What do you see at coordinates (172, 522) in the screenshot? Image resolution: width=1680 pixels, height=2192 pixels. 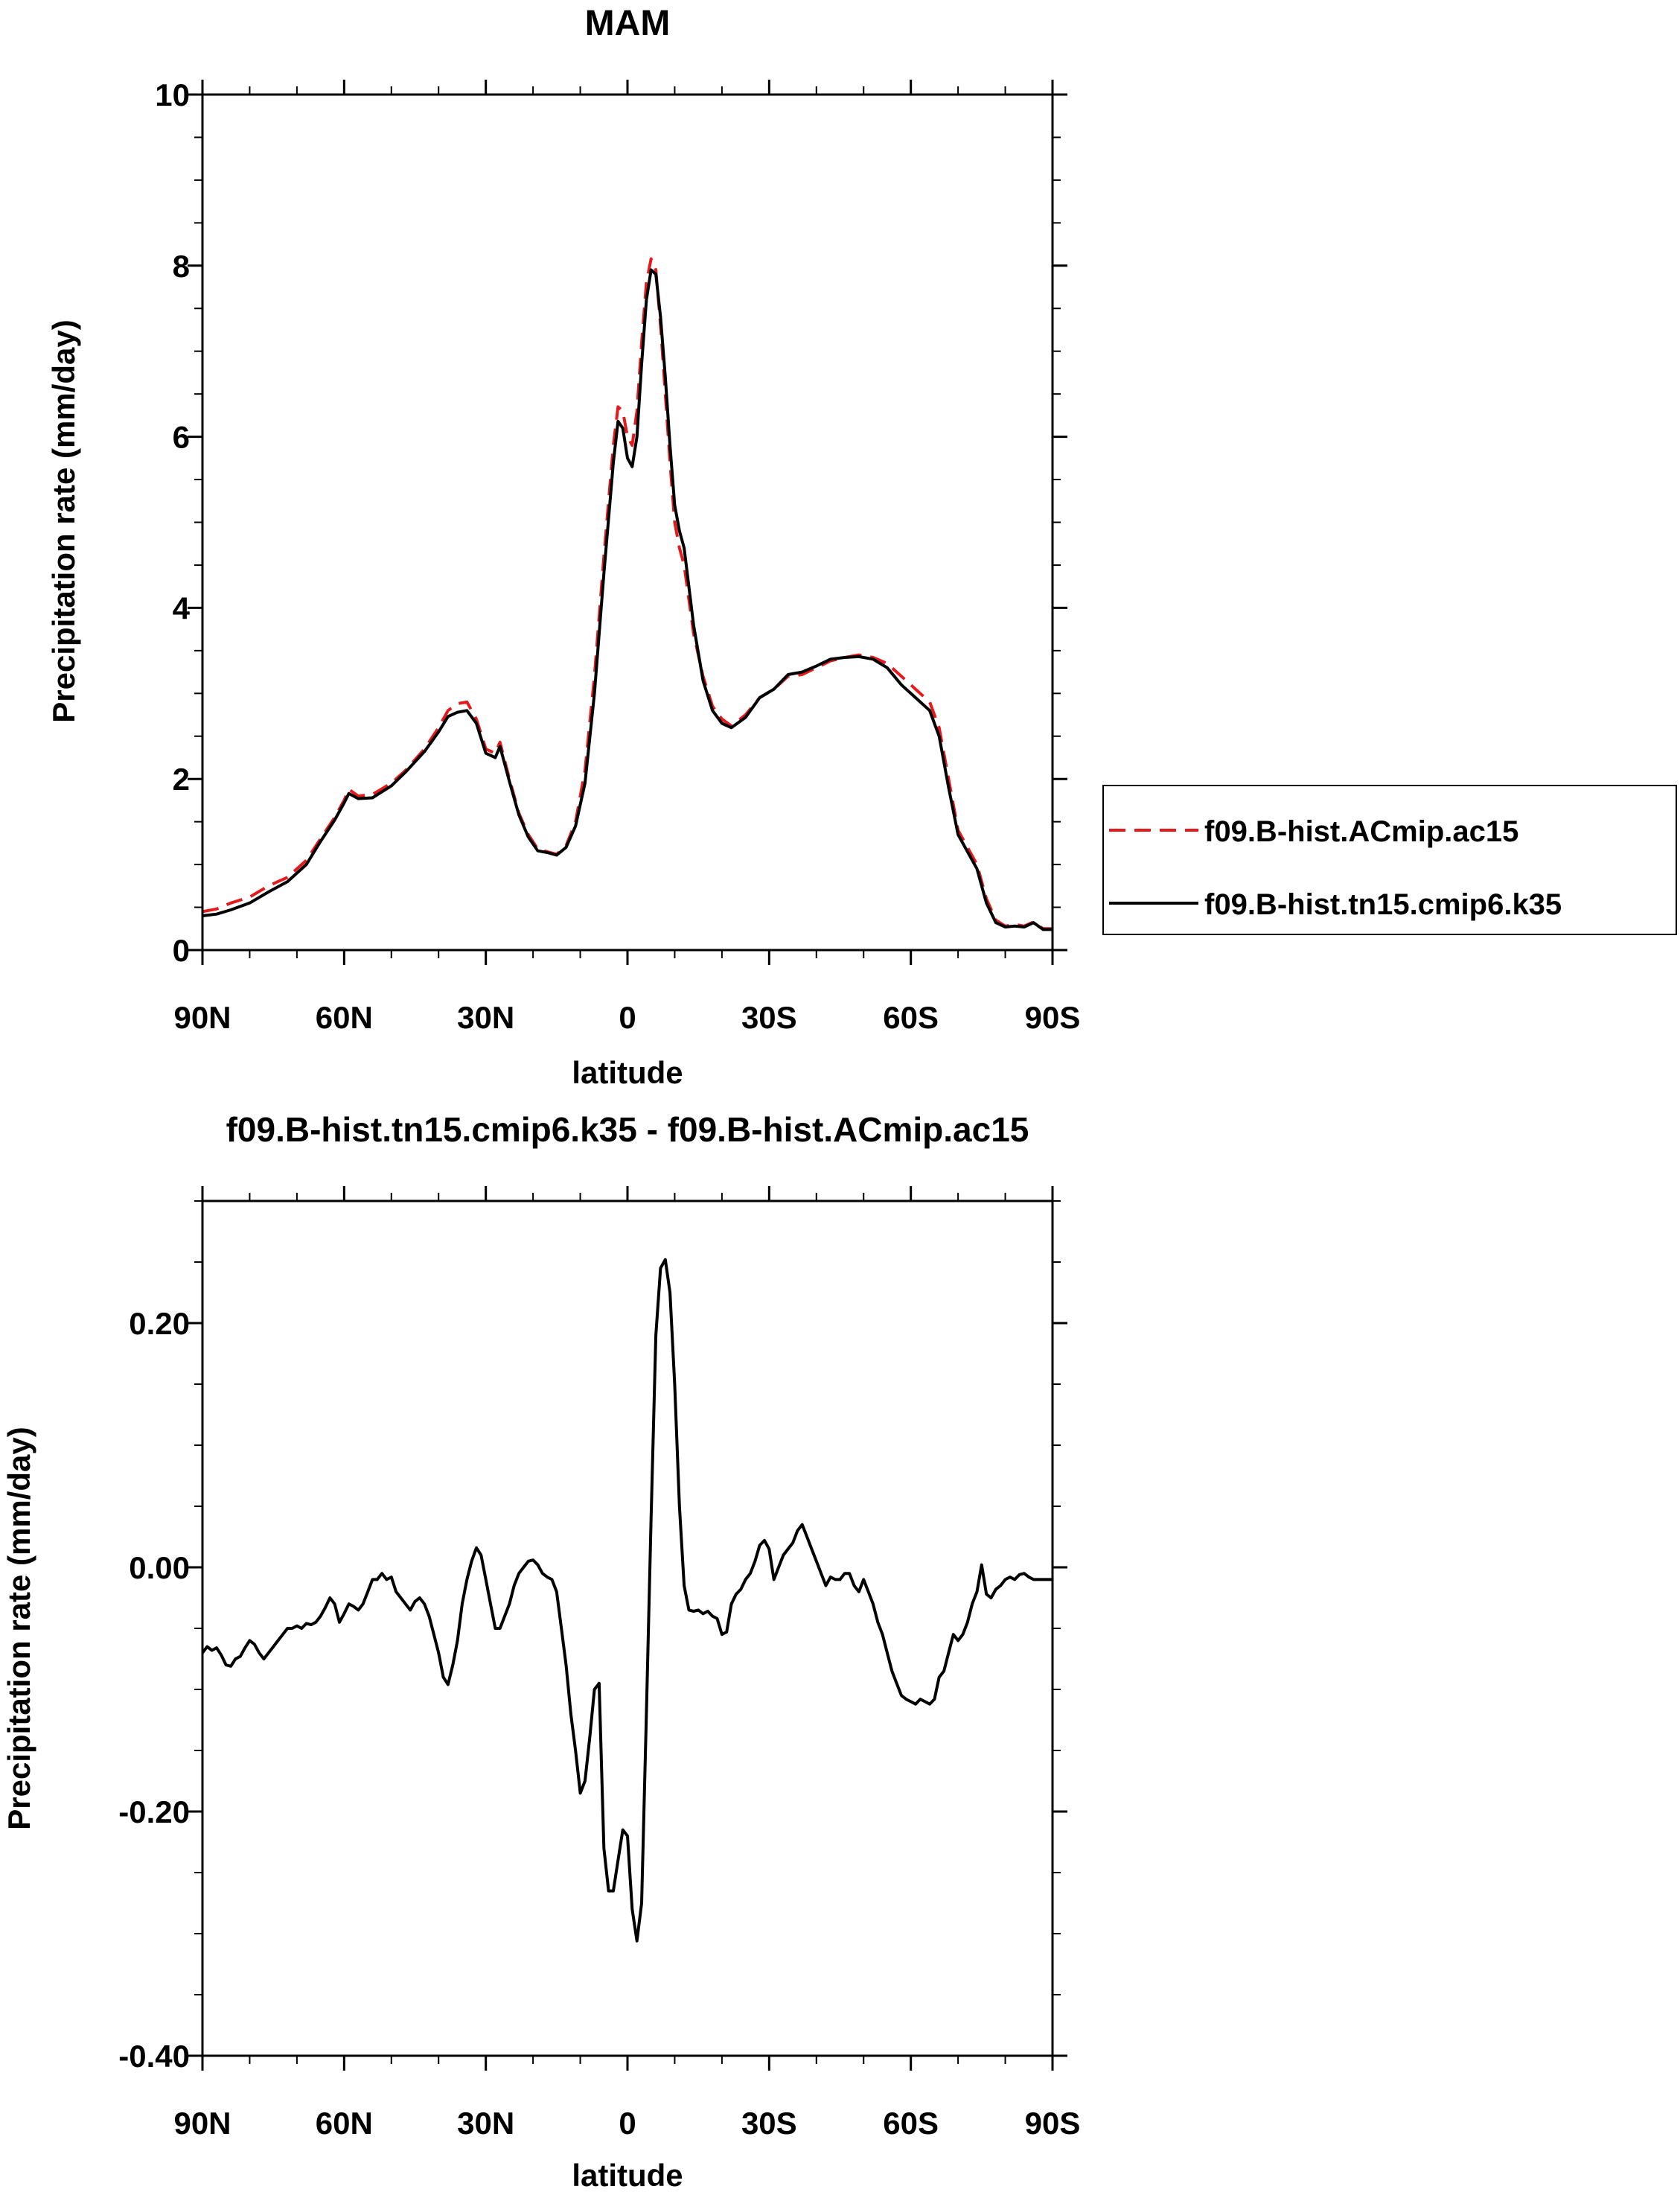 I see `top-y-tick-labels: 0 2 4 6 8 10` at bounding box center [172, 522].